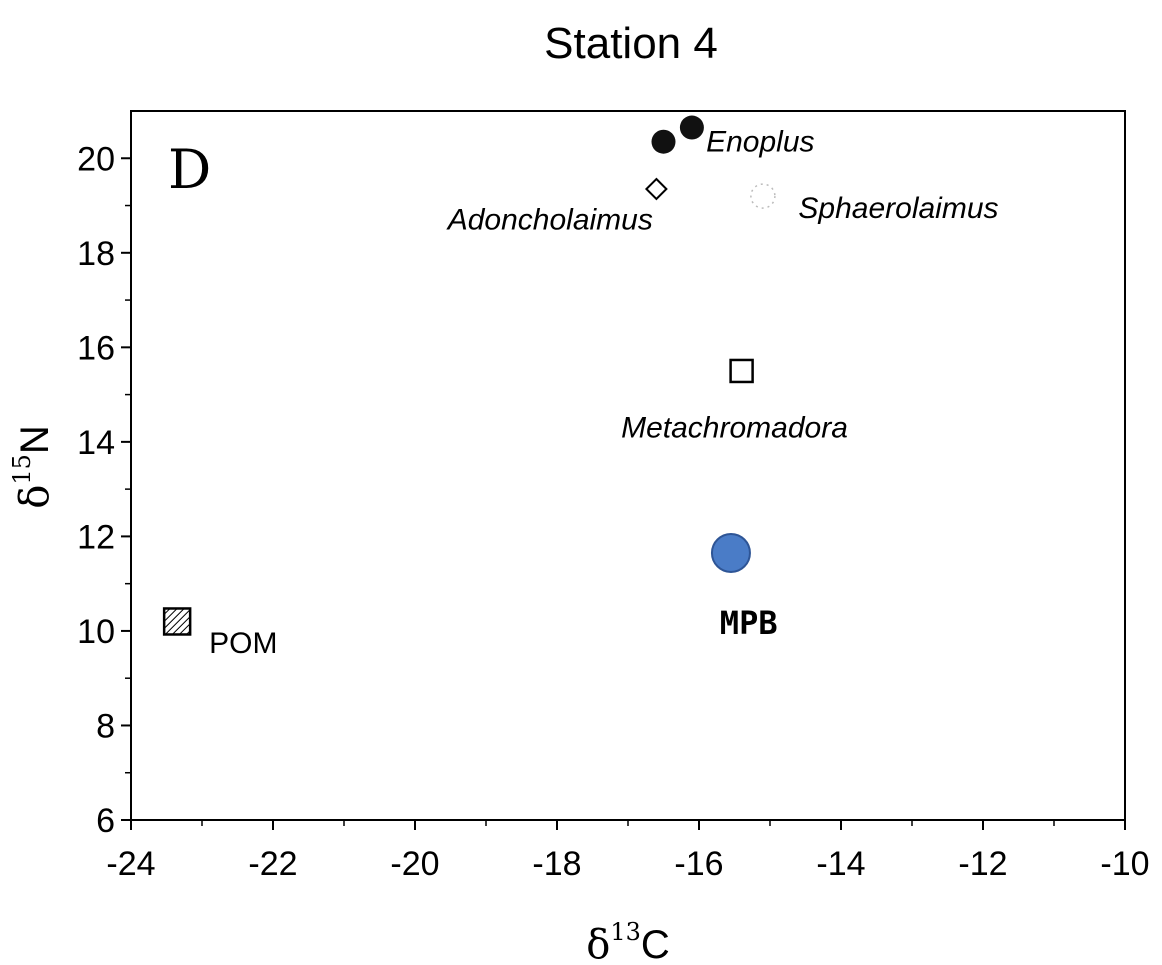 The width and height of the screenshot is (1162, 965). I want to click on point-label: POM, so click(243, 643).